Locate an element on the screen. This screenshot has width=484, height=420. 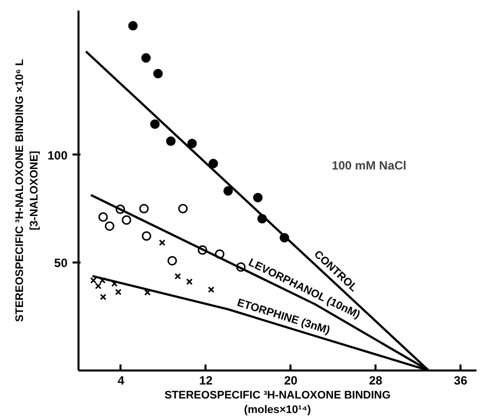
x-tick-label: 12 is located at coordinates (206, 381).